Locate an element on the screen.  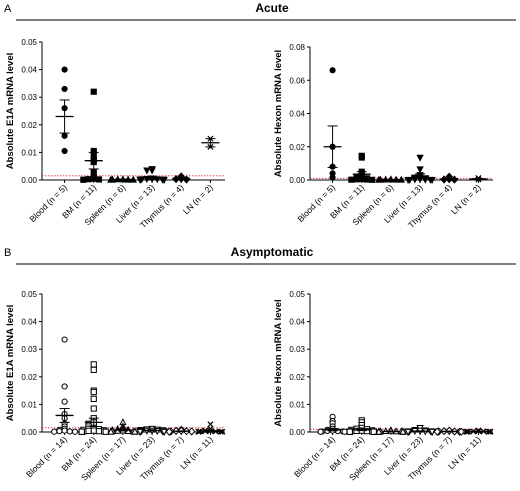
y-tick-label: 0.06 is located at coordinates (297, 80).